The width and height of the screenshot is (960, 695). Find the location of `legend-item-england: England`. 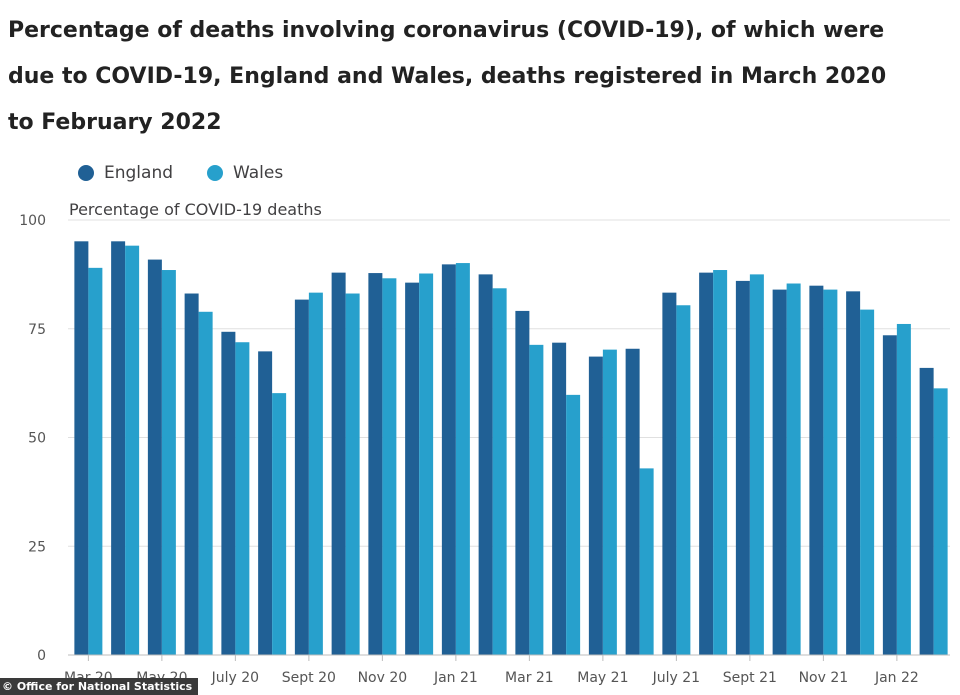

legend-item-england: England is located at coordinates (125, 173).